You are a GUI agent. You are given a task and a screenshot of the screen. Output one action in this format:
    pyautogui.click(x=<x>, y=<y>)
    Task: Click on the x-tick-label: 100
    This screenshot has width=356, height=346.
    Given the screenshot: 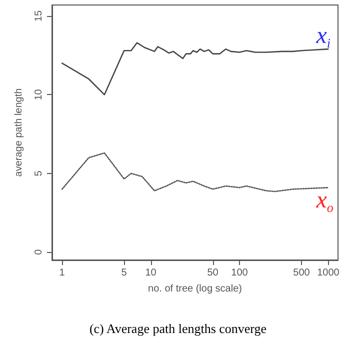 What is the action you would take?
    pyautogui.click(x=239, y=273)
    